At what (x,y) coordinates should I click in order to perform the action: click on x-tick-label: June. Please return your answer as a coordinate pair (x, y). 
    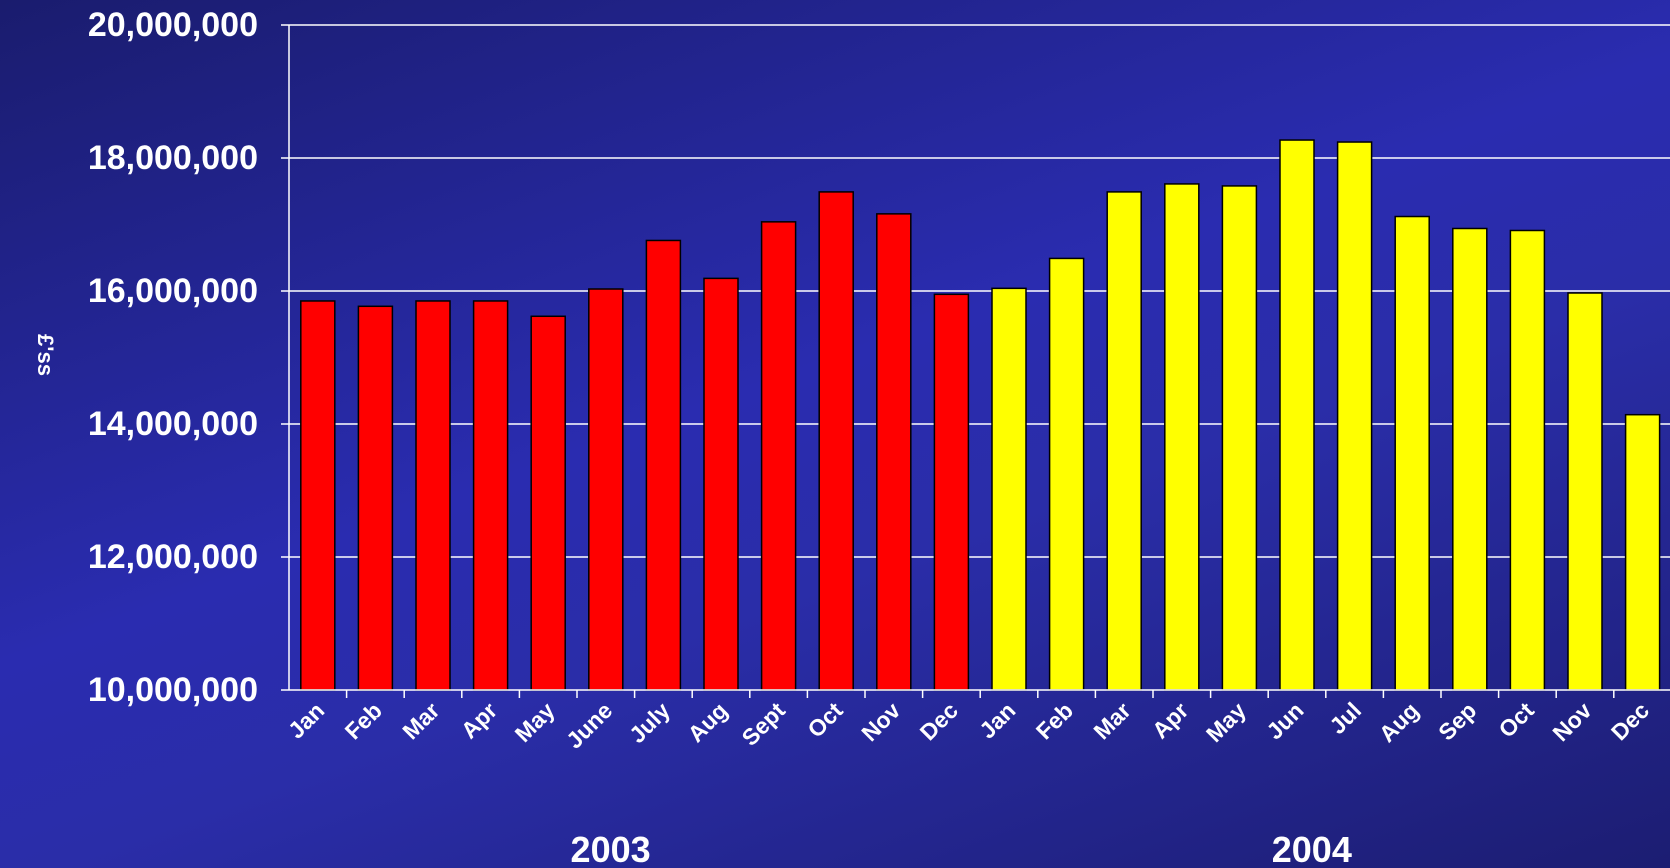
    Looking at the image, I should click on (589, 725).